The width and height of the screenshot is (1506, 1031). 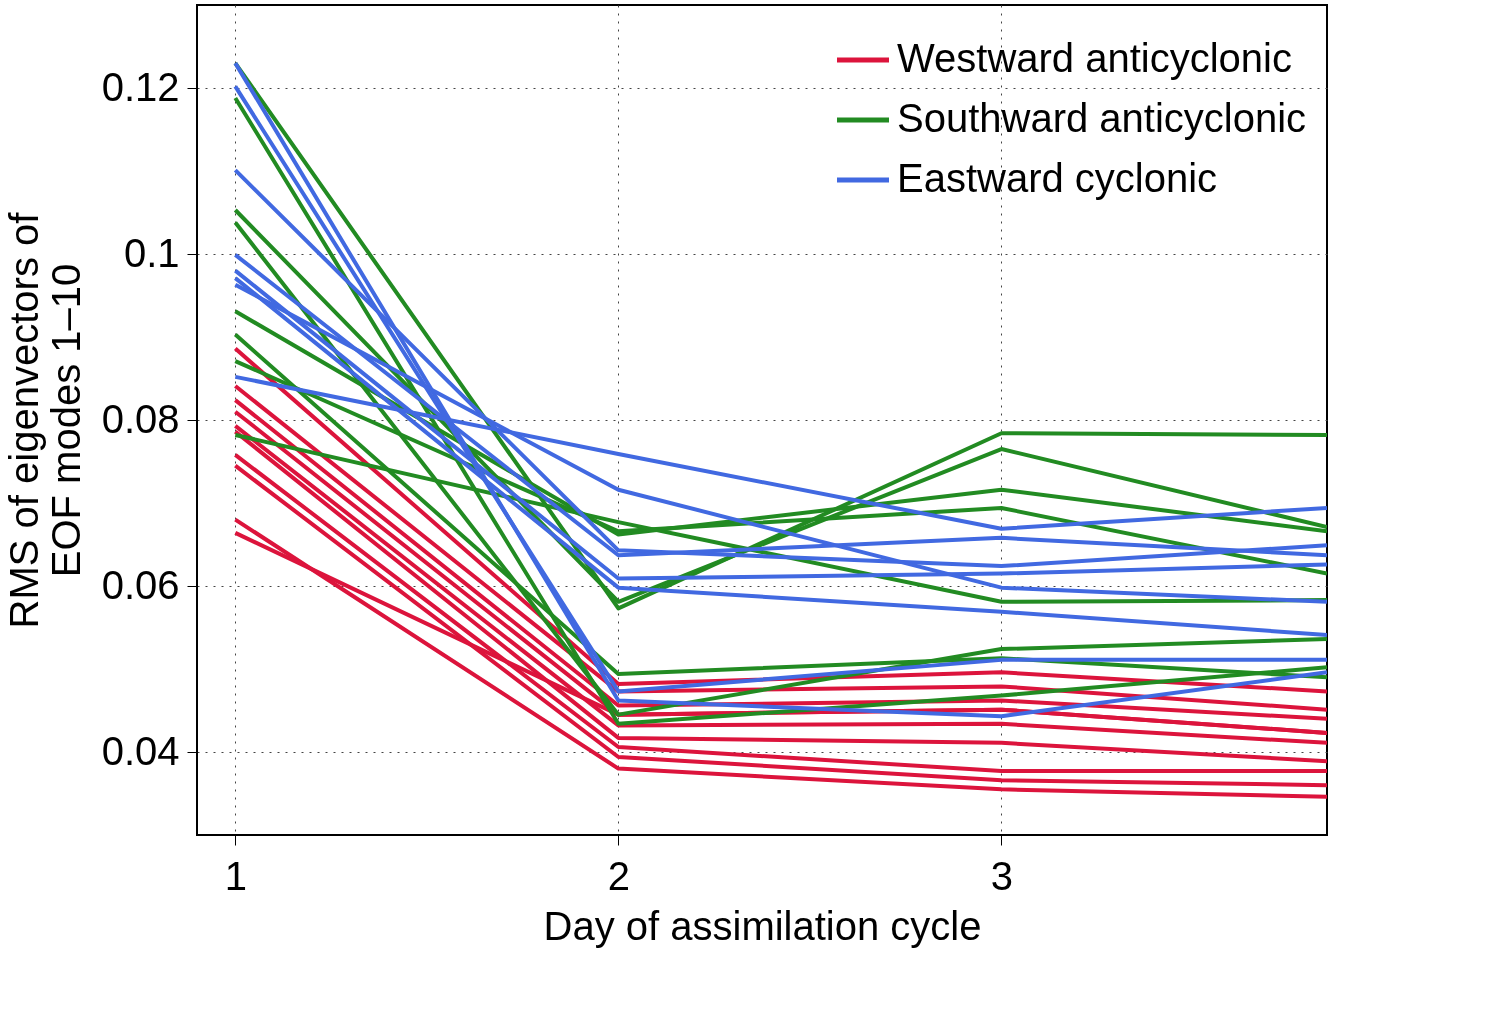 What do you see at coordinates (151, 252) in the screenshot?
I see `y-tick-label: 0.1` at bounding box center [151, 252].